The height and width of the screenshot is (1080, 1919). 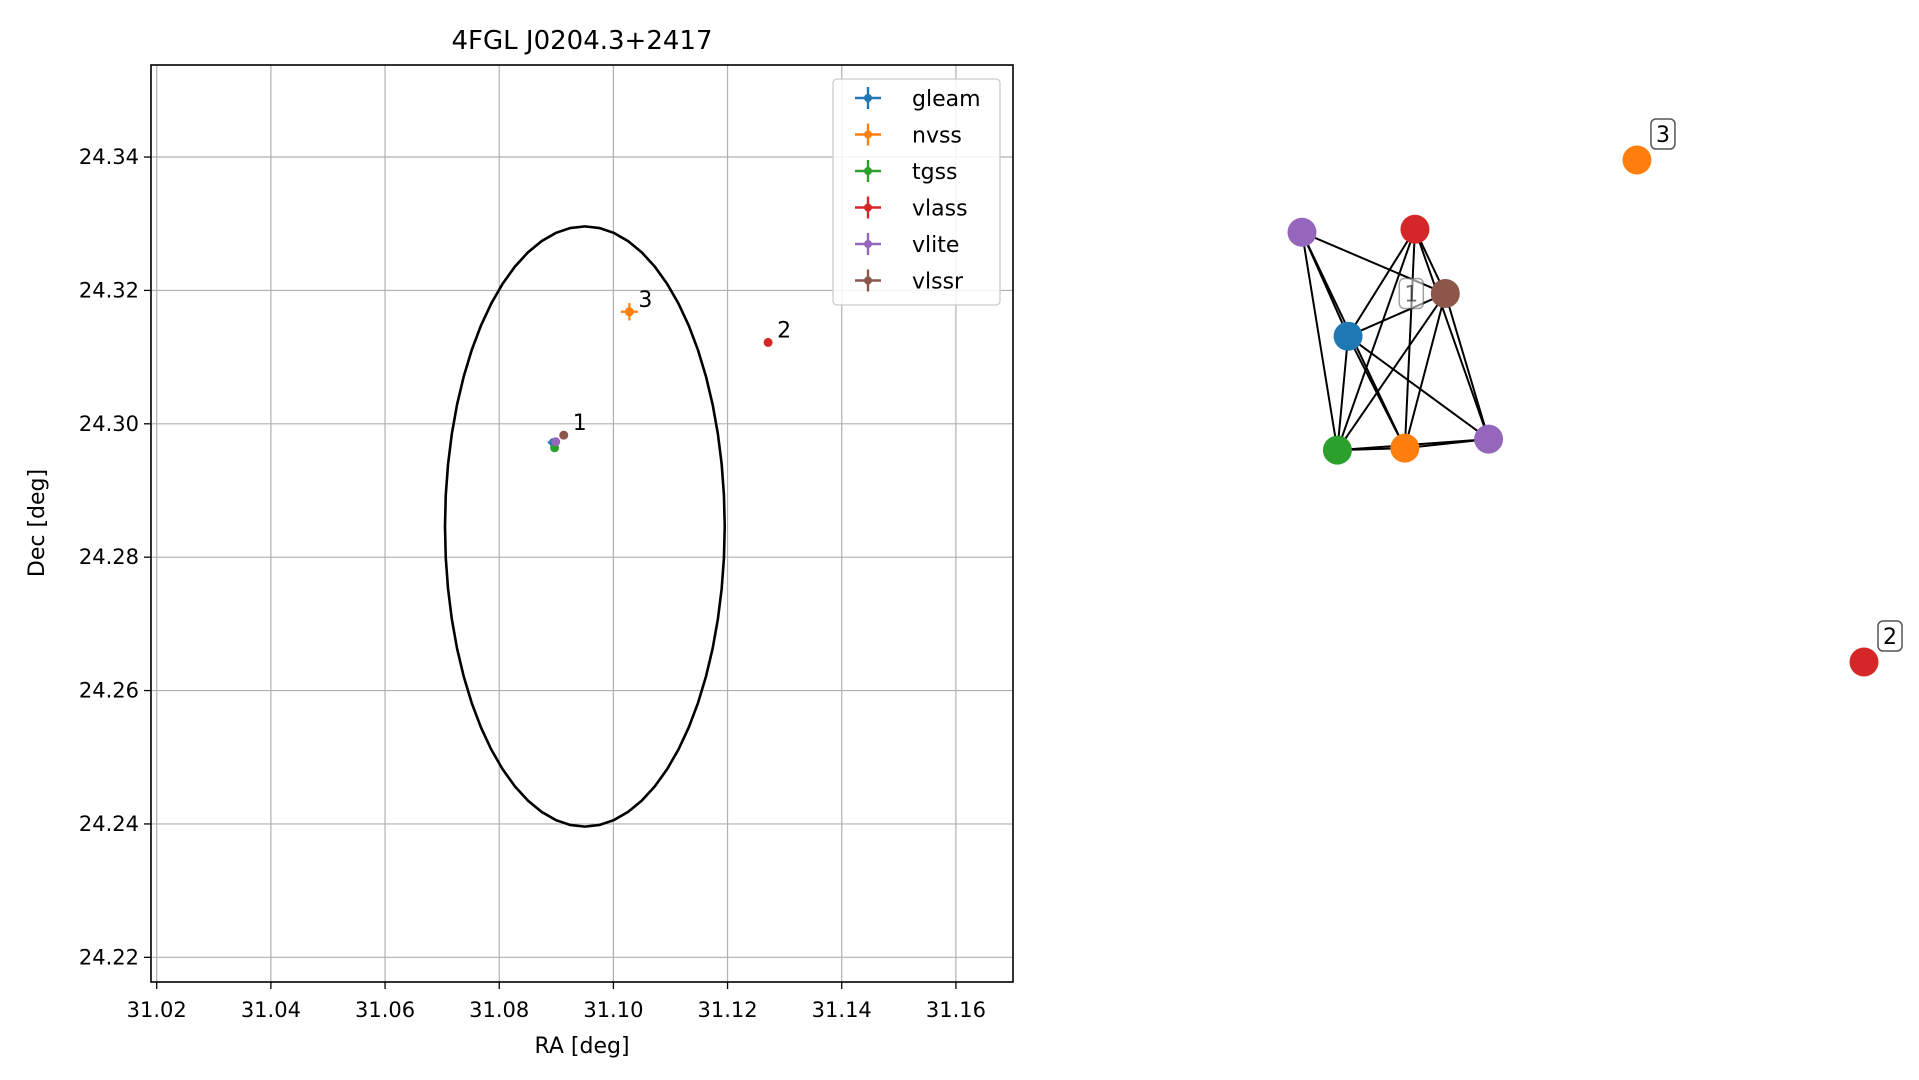 I want to click on graph-node-vlass-b, so click(x=1864, y=662).